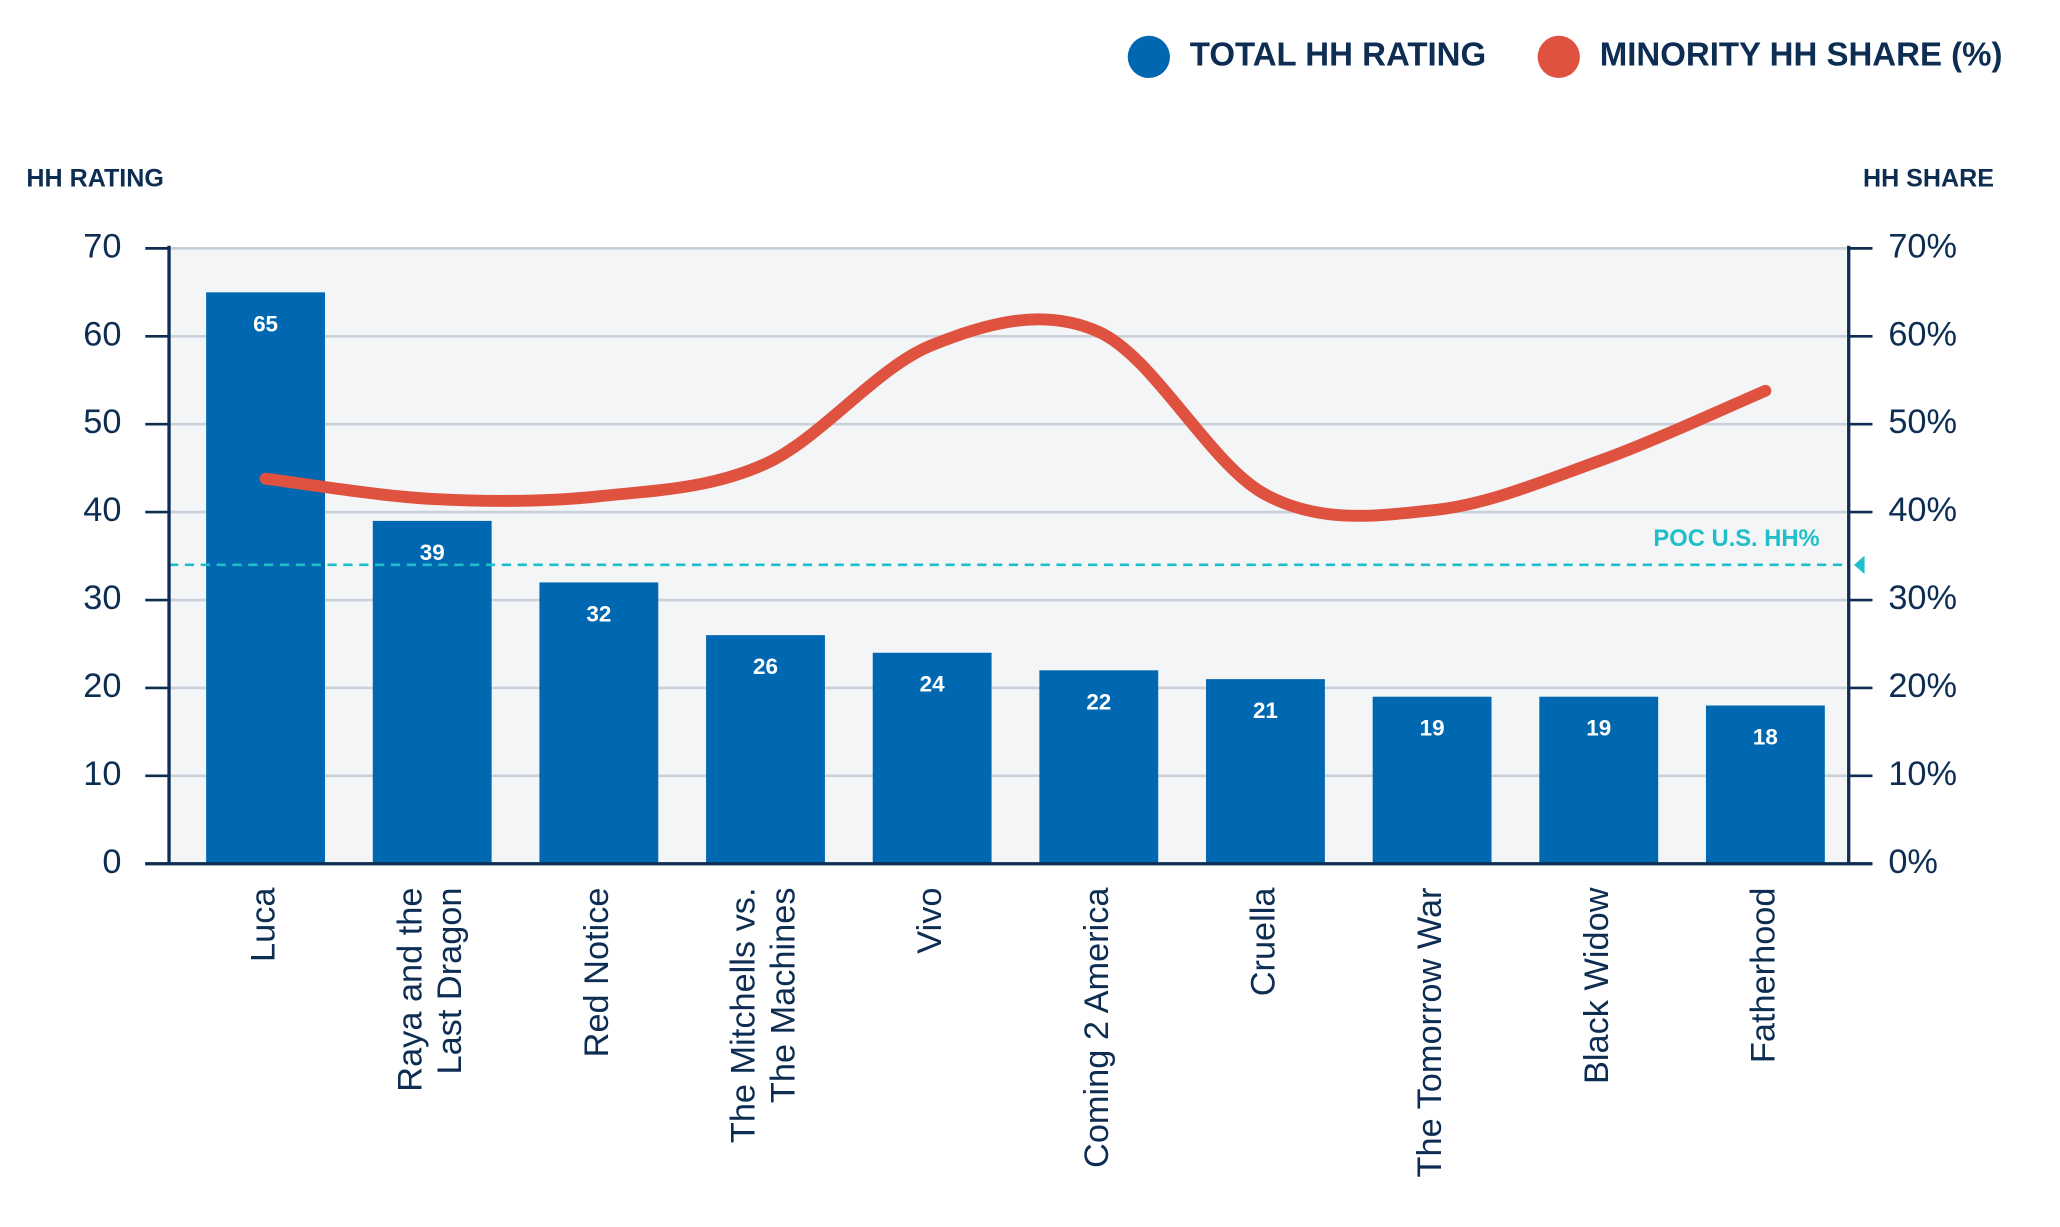  What do you see at coordinates (1763, 976) in the screenshot?
I see `x-tick-label: Fatherhood` at bounding box center [1763, 976].